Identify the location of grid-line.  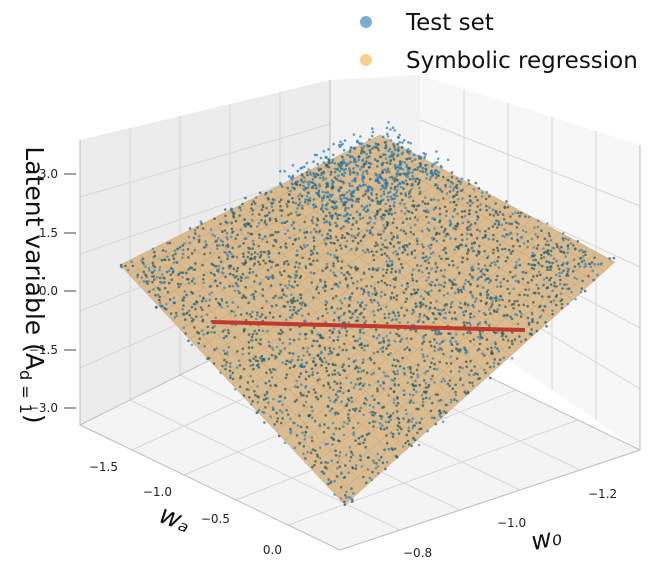
(530, 163).